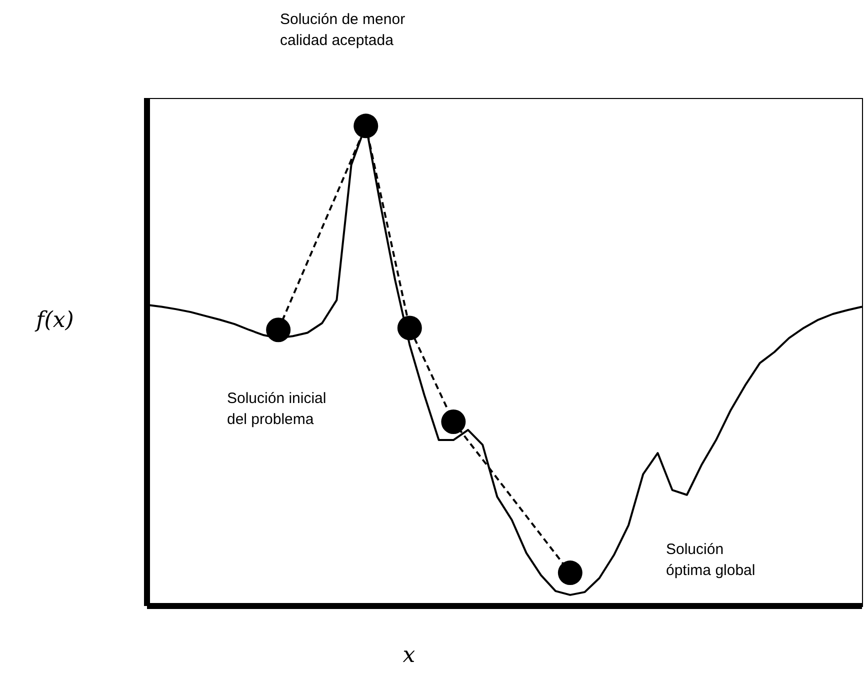  What do you see at coordinates (54, 320) in the screenshot?
I see `y-axis-title: f(x)` at bounding box center [54, 320].